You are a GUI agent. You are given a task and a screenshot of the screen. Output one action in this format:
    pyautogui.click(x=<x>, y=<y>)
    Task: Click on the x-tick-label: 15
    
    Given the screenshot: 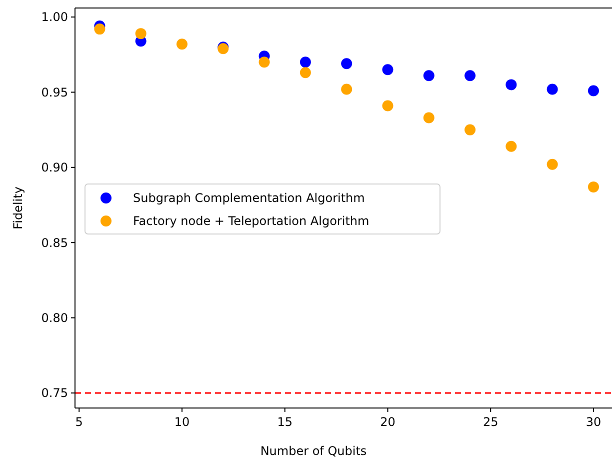 What is the action you would take?
    pyautogui.click(x=285, y=422)
    